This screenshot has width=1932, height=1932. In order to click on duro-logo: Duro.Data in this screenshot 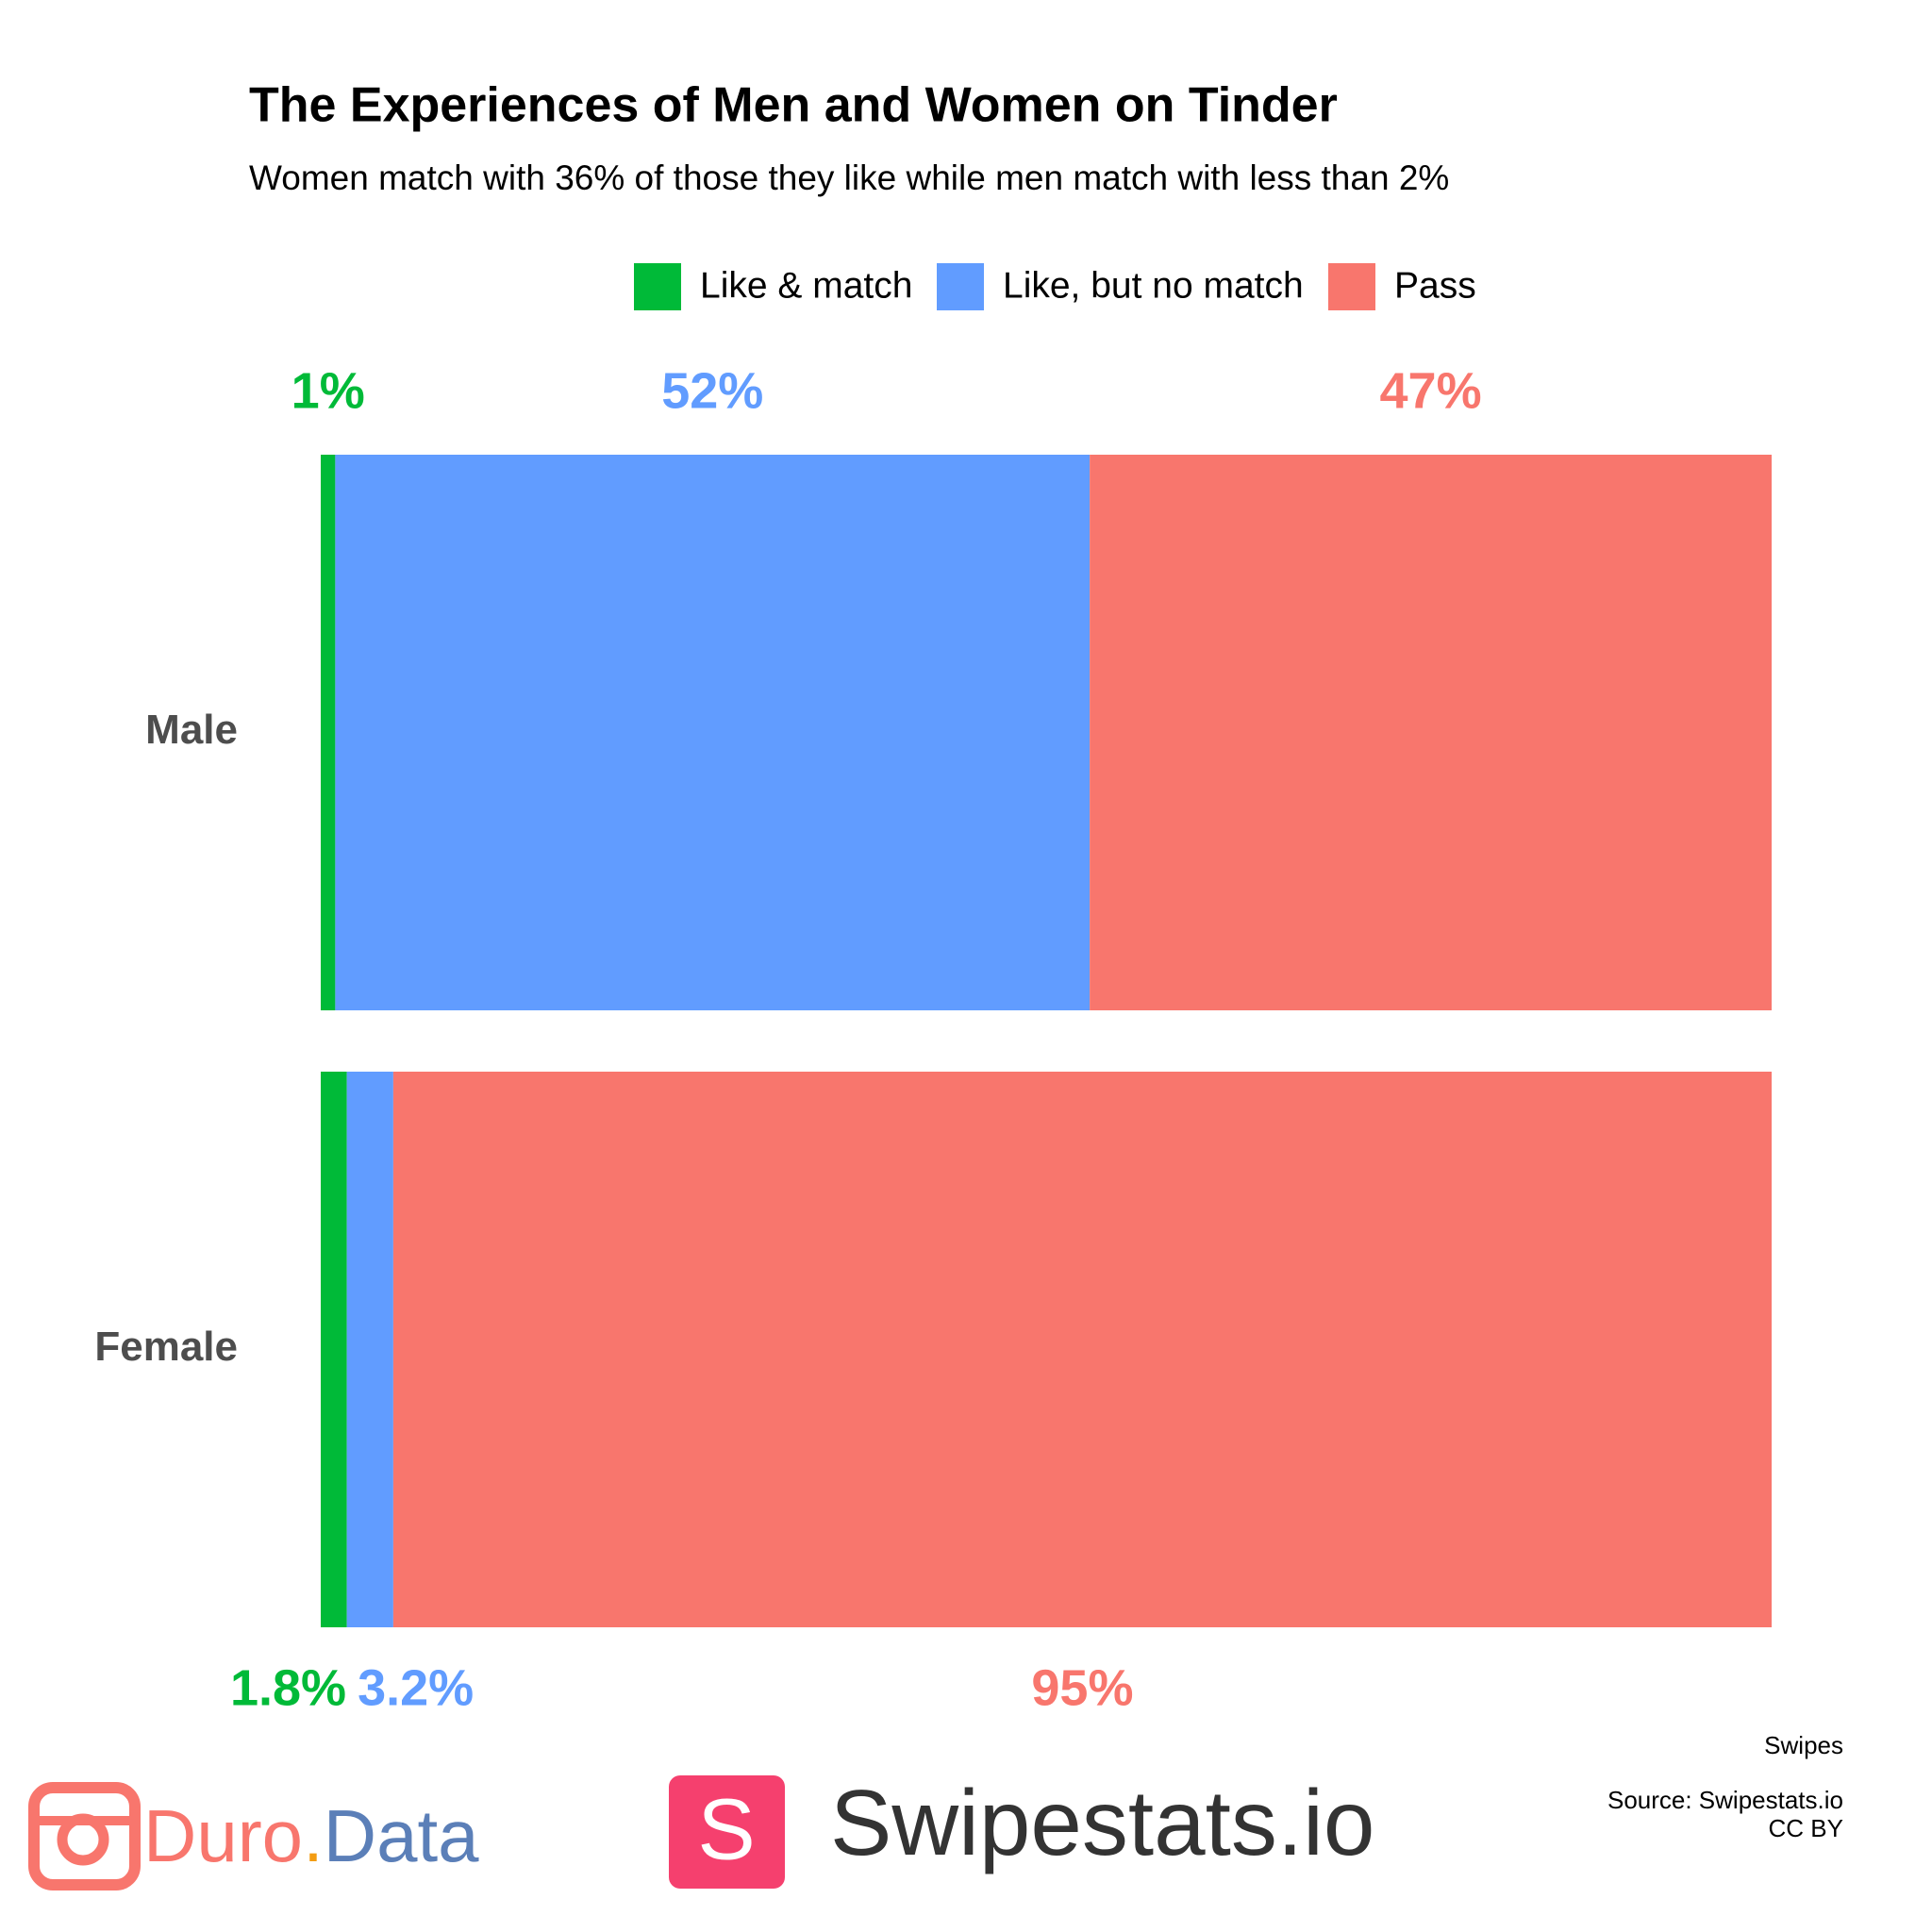, I will do `click(254, 1836)`.